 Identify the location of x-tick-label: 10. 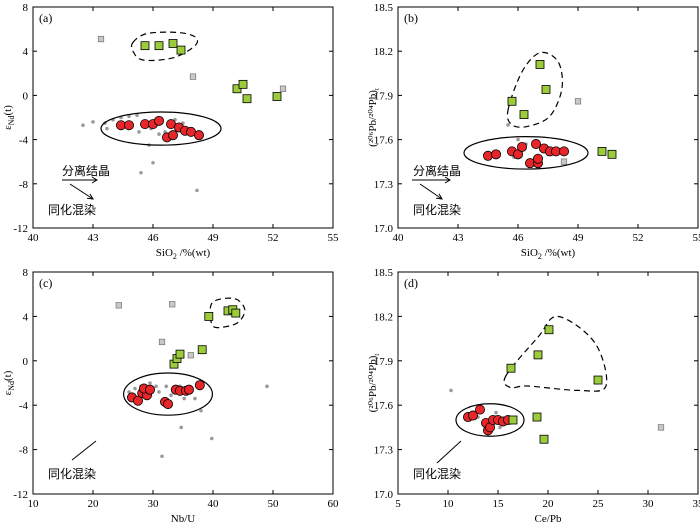
(34, 504).